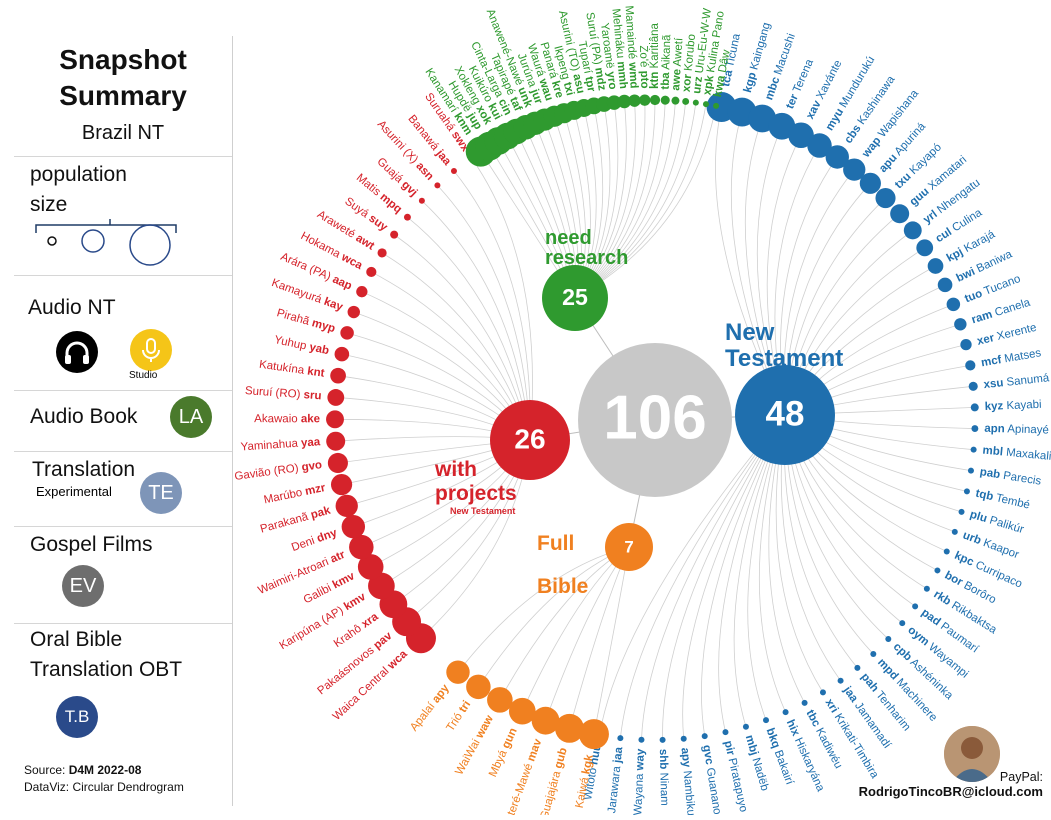 This screenshot has width=1051, height=820. What do you see at coordinates (986, 340) in the screenshot?
I see `leaf-code: xer` at bounding box center [986, 340].